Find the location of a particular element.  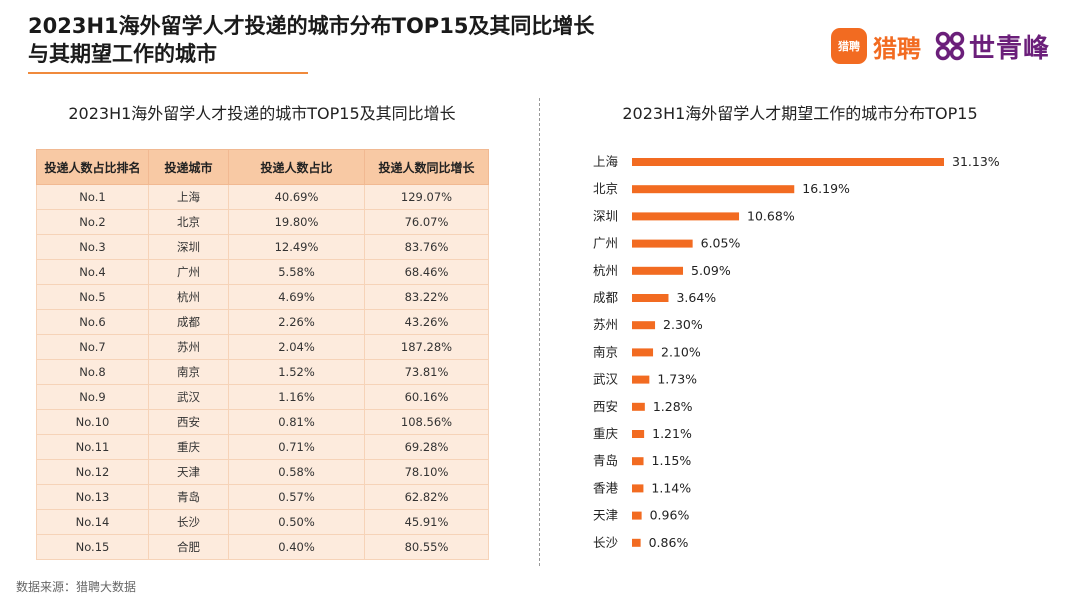

category-label: 长沙 is located at coordinates (606, 542).